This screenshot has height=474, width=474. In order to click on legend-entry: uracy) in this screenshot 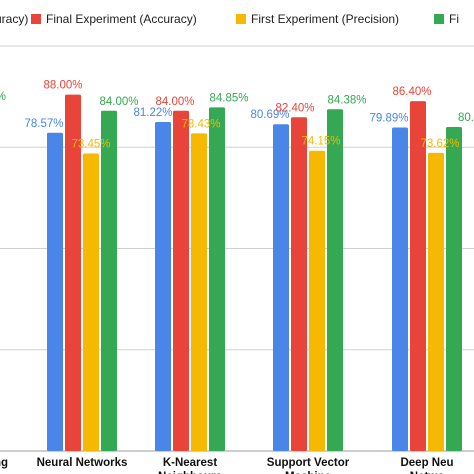, I will do `click(14, 19)`.